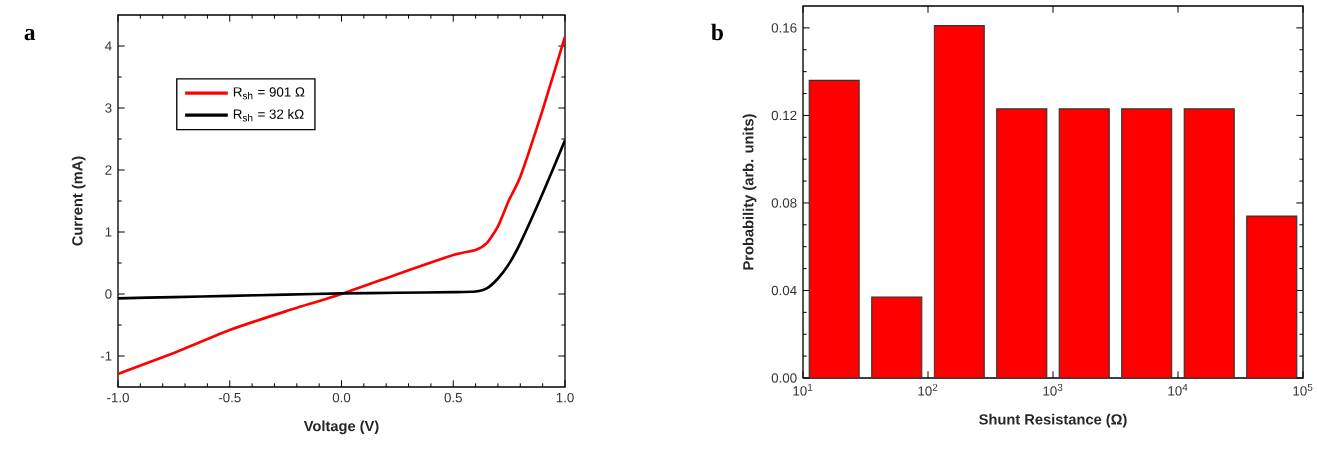  Describe the element at coordinates (1303, 389) in the screenshot. I see `x-tick-label: 10$^{5}$` at that location.